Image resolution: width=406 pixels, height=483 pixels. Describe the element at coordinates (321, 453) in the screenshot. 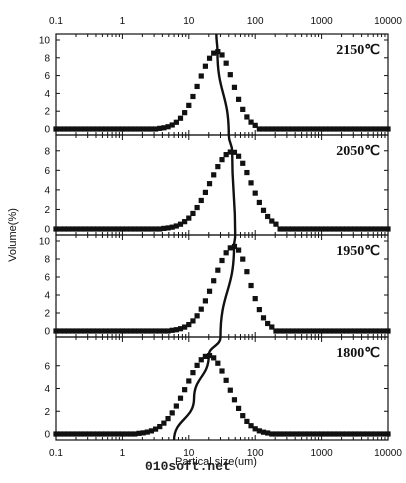

I see `x-tick-label-bottom: 1000` at that location.